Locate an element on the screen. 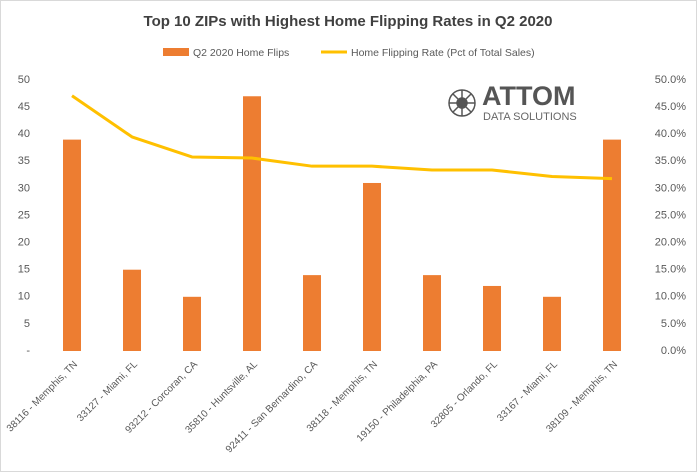 The height and width of the screenshot is (472, 697). y-tick-label: - is located at coordinates (28, 351).